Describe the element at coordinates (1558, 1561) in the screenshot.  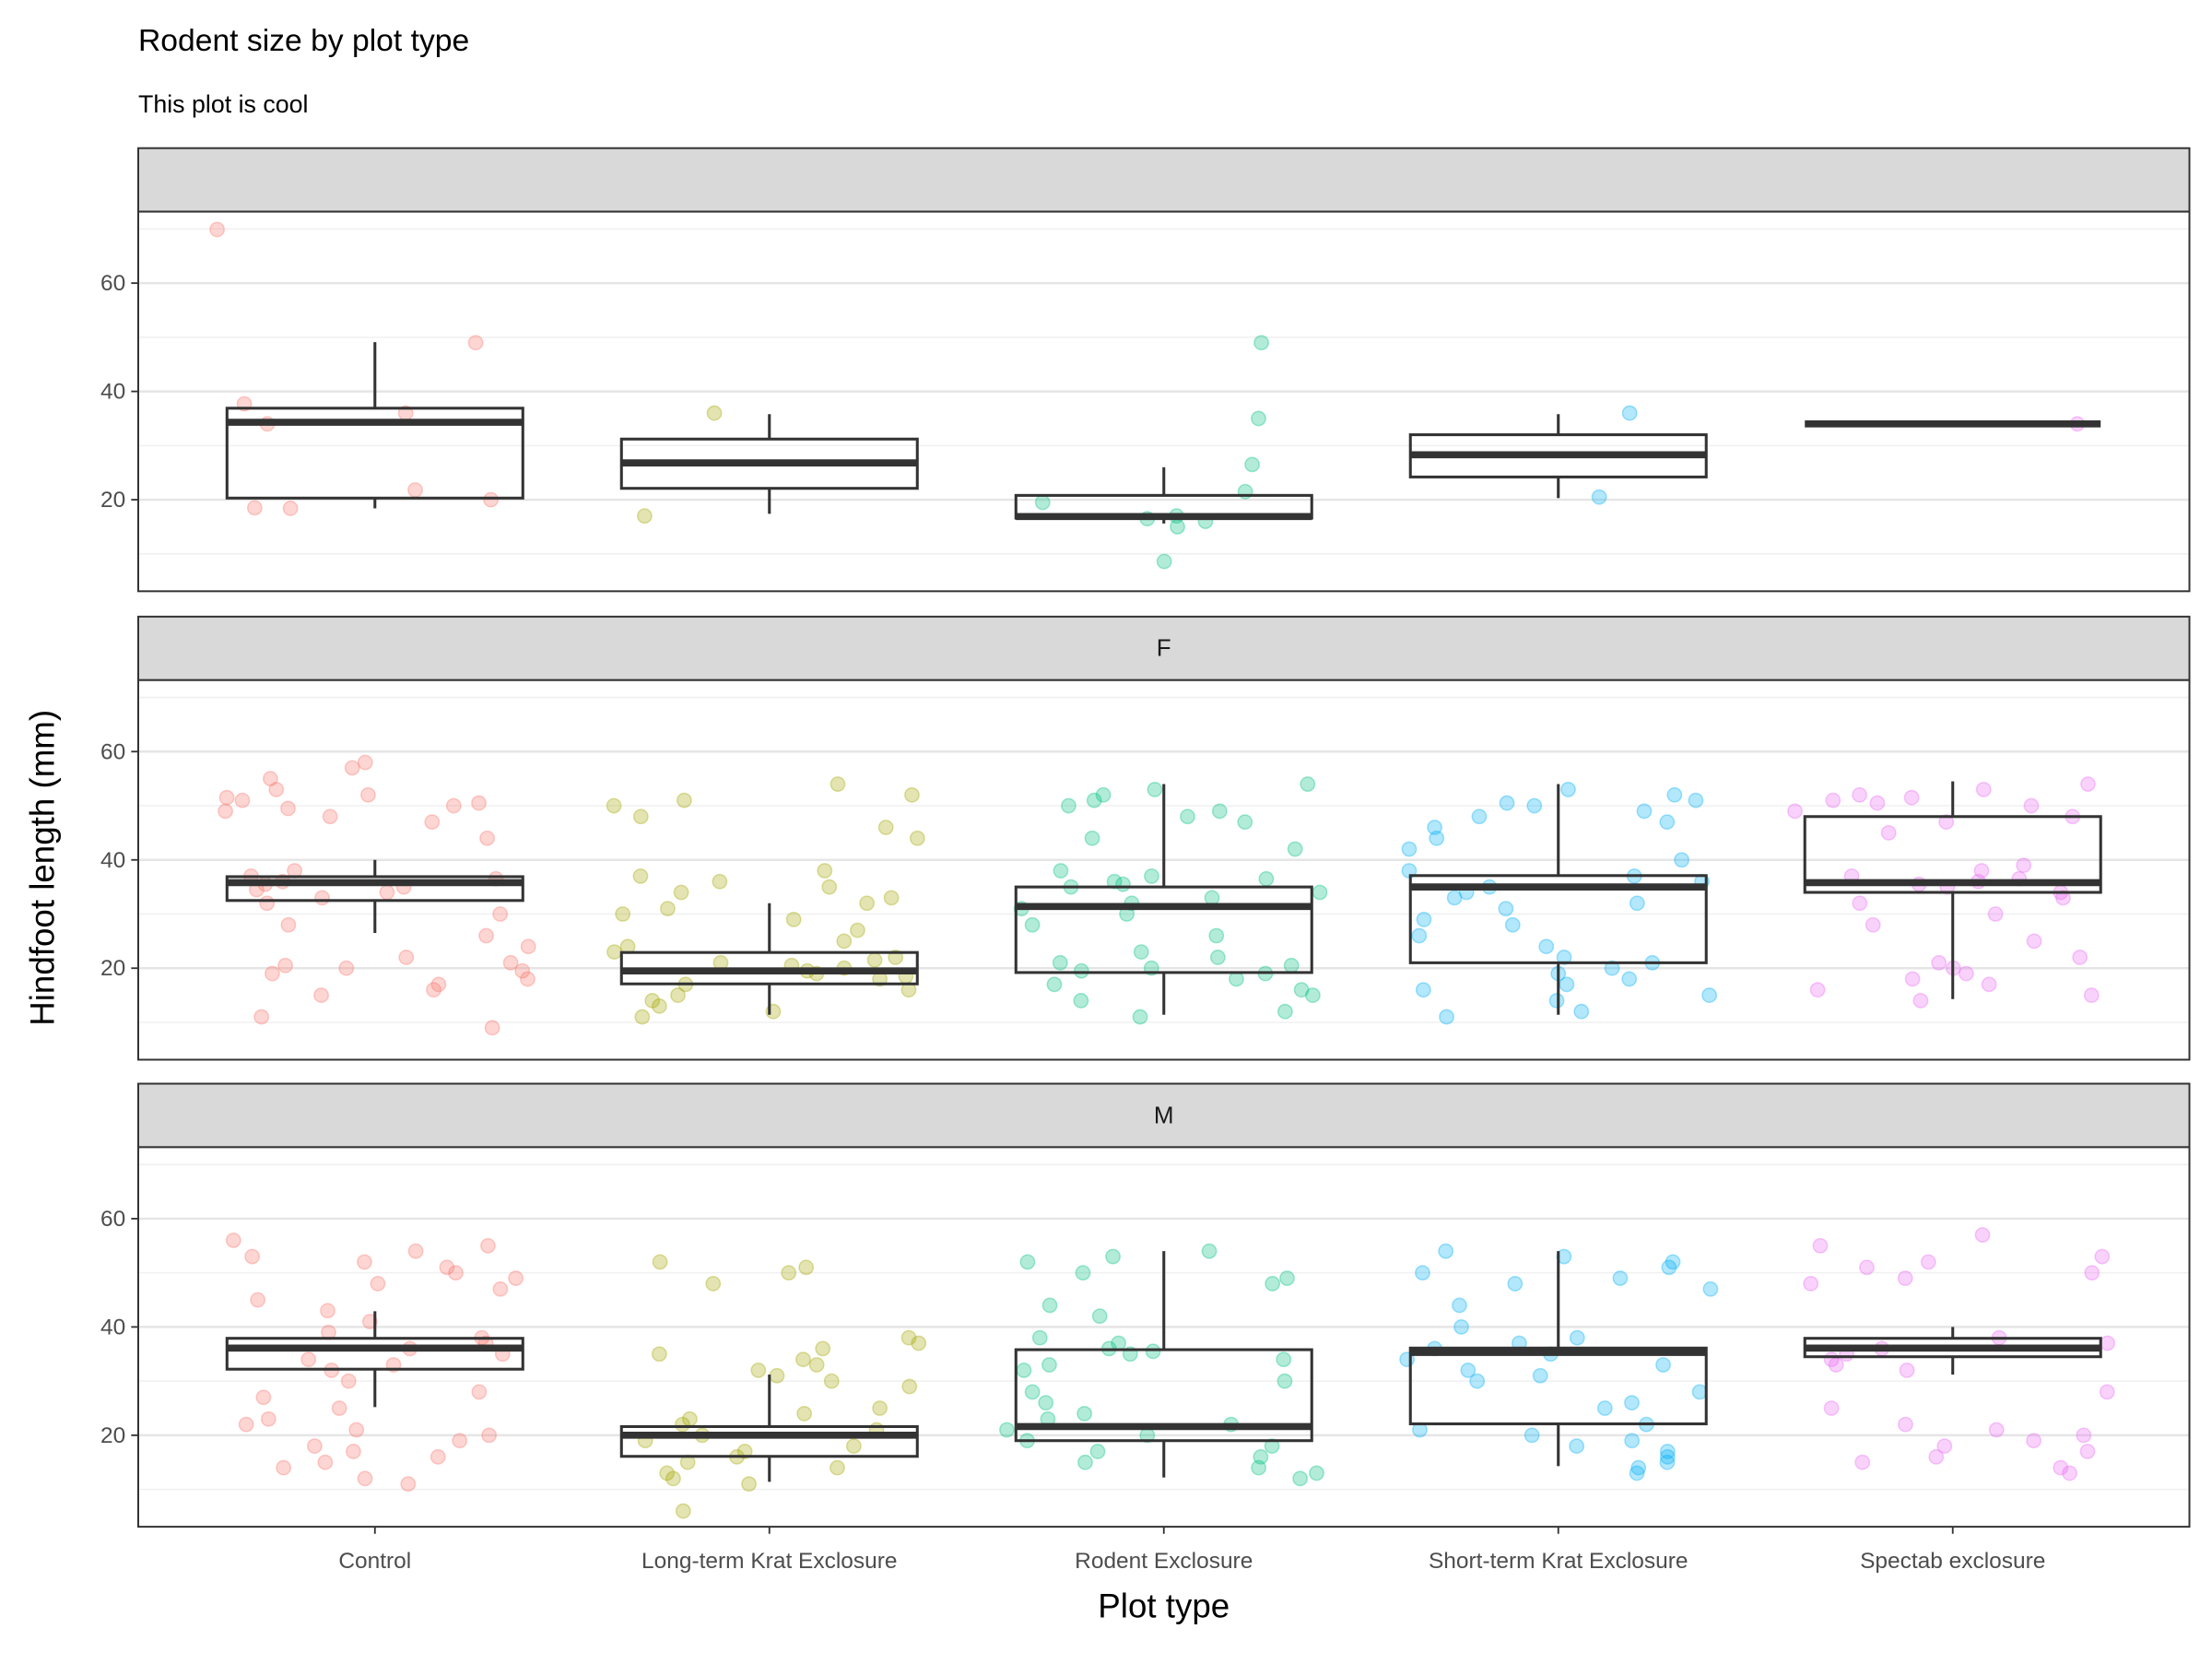
I see `x-tick-label: Short-term Krat Exclosure` at that location.